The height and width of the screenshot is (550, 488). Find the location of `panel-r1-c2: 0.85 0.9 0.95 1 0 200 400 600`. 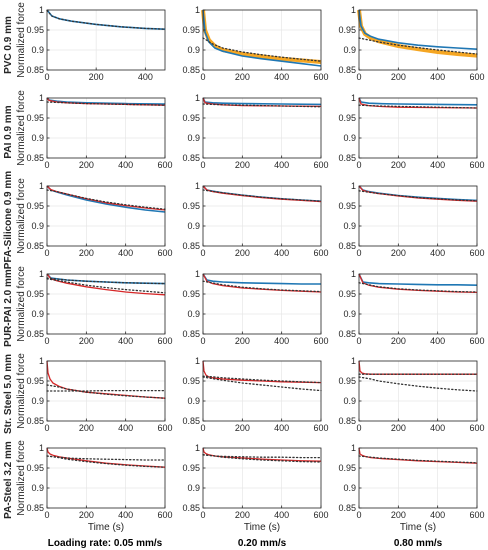

panel-r1-c2: 0.85 0.9 0.95 1 0 200 400 600 is located at coordinates (255, 43).